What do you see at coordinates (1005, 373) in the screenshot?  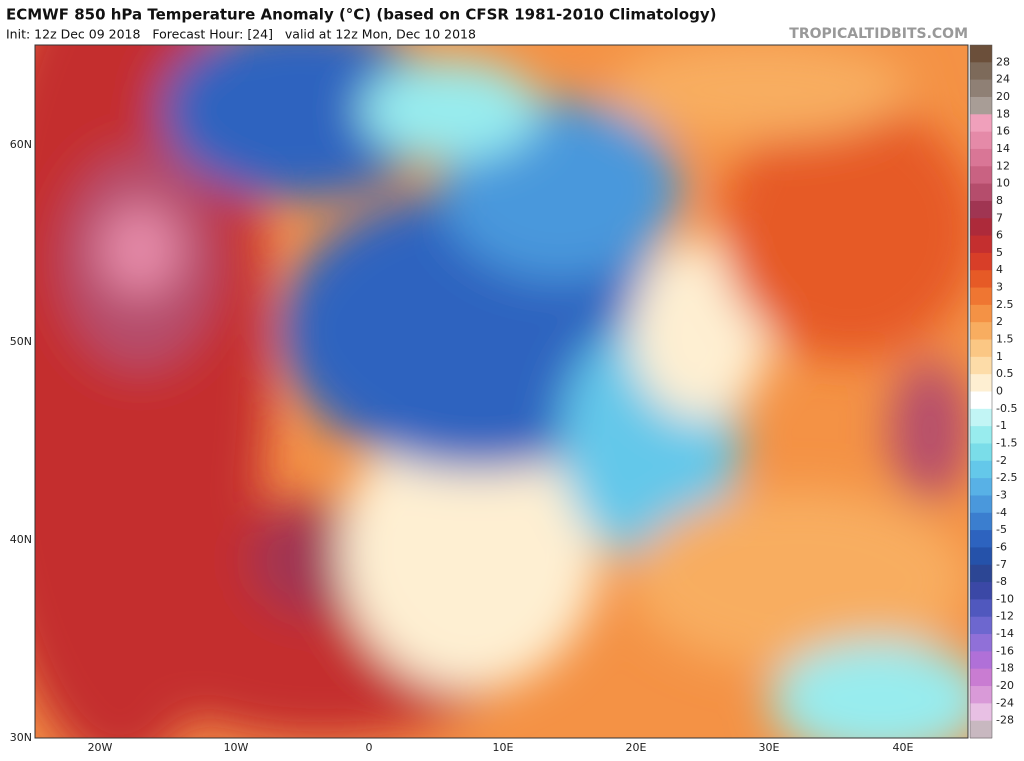 I see `colorbar-label: 0.5` at bounding box center [1005, 373].